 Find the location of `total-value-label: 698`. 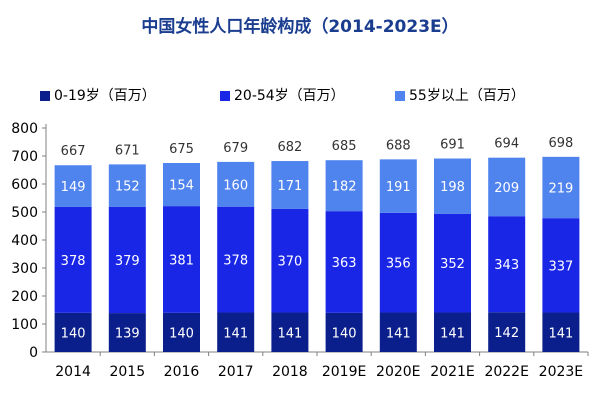

total-value-label: 698 is located at coordinates (560, 143).